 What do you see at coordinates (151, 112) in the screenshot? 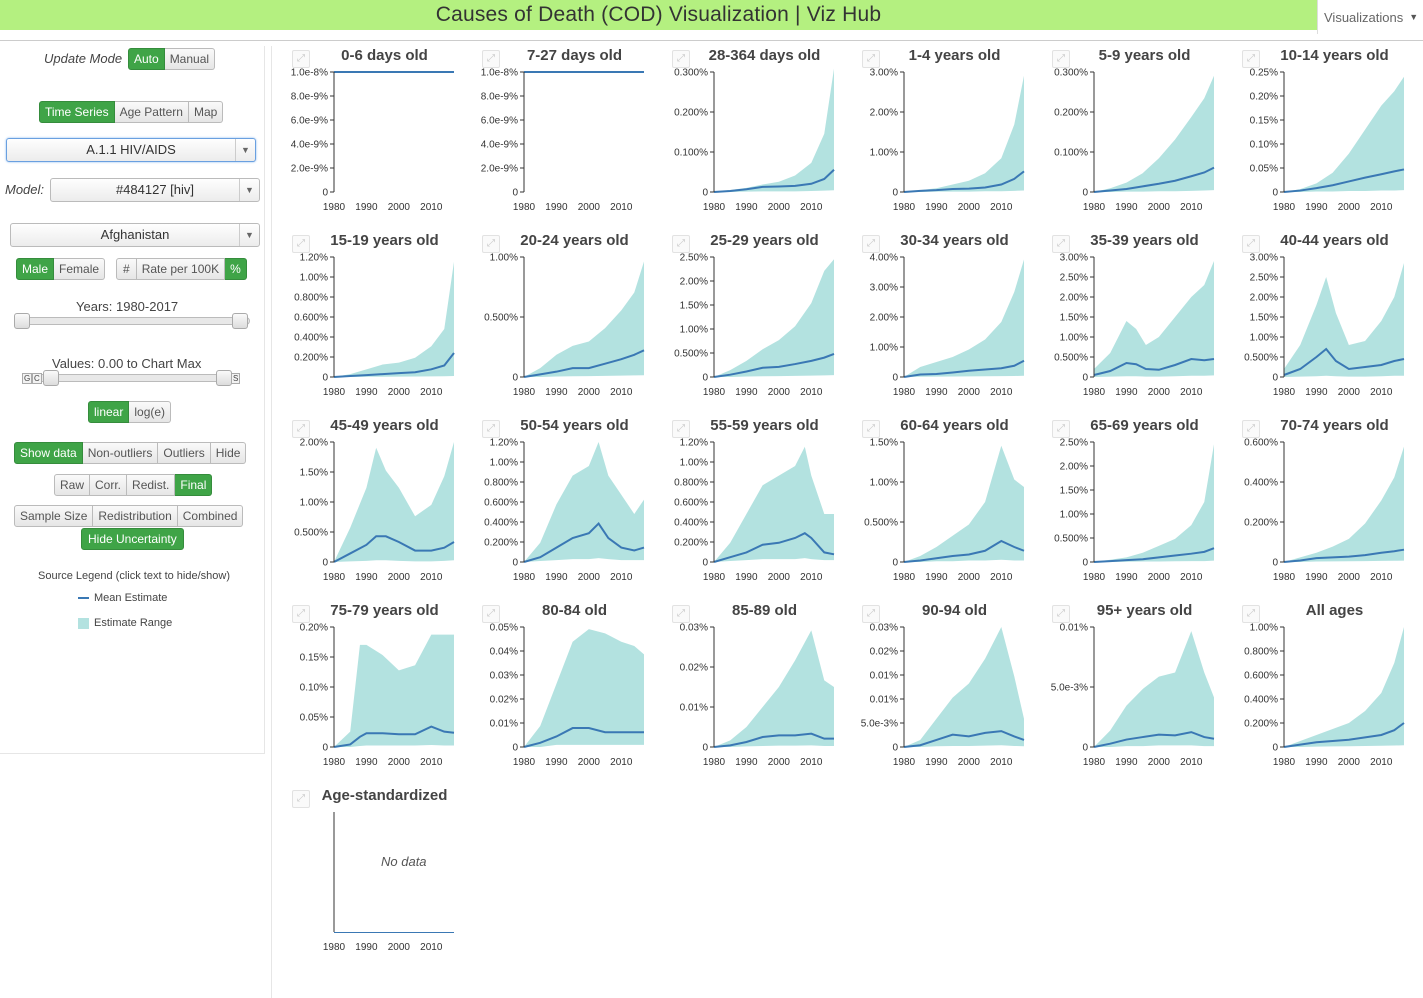
I see `tab-age-pattern: Age Pattern` at bounding box center [151, 112].